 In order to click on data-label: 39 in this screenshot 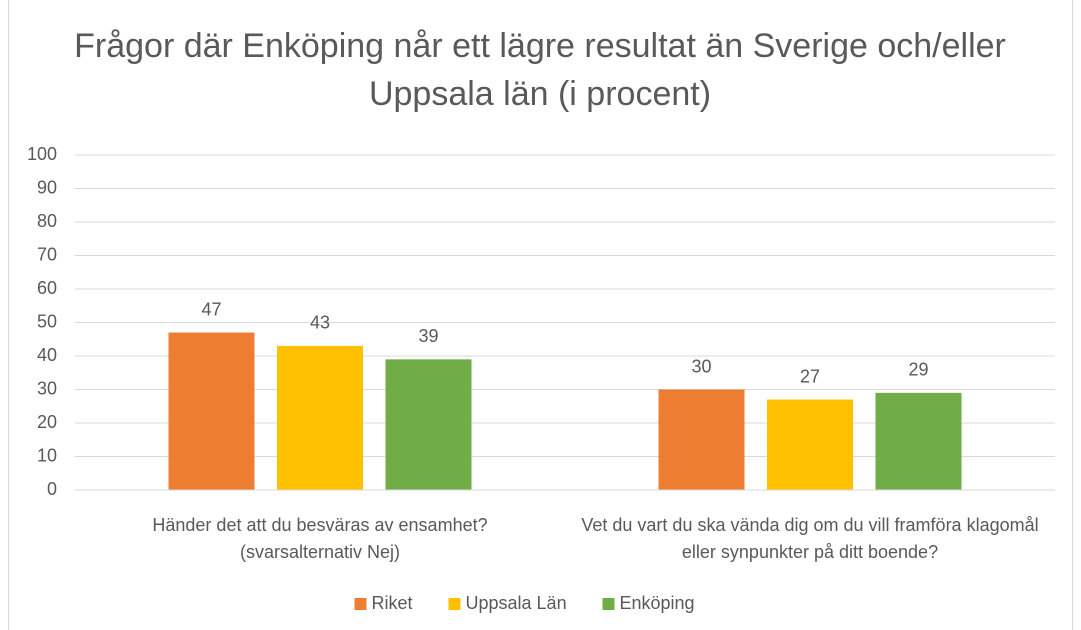, I will do `click(428, 336)`.